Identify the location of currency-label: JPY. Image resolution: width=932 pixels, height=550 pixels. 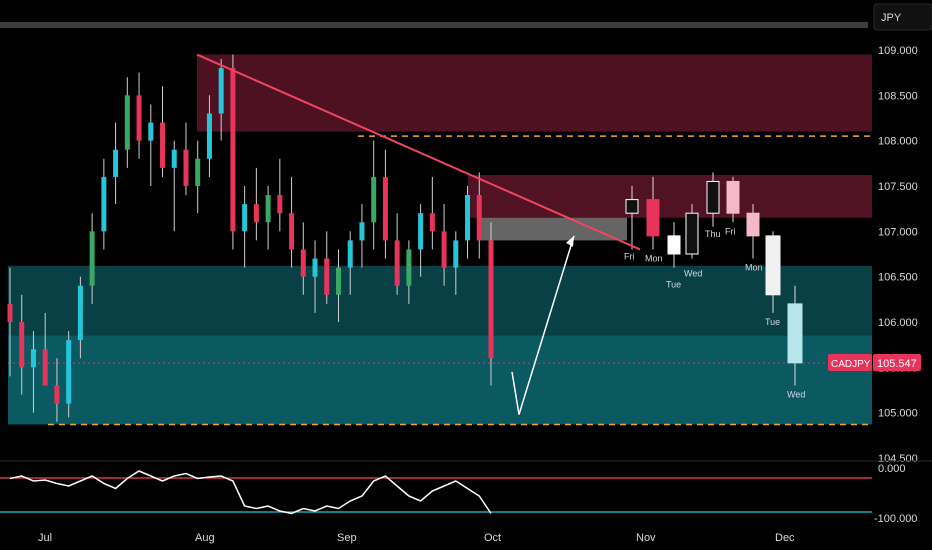
(891, 18).